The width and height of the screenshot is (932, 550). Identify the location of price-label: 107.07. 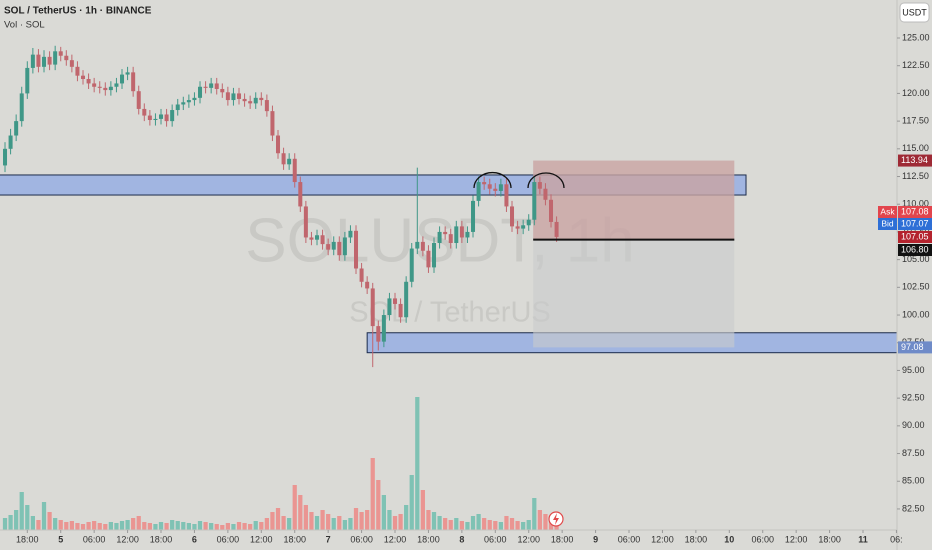
(915, 223).